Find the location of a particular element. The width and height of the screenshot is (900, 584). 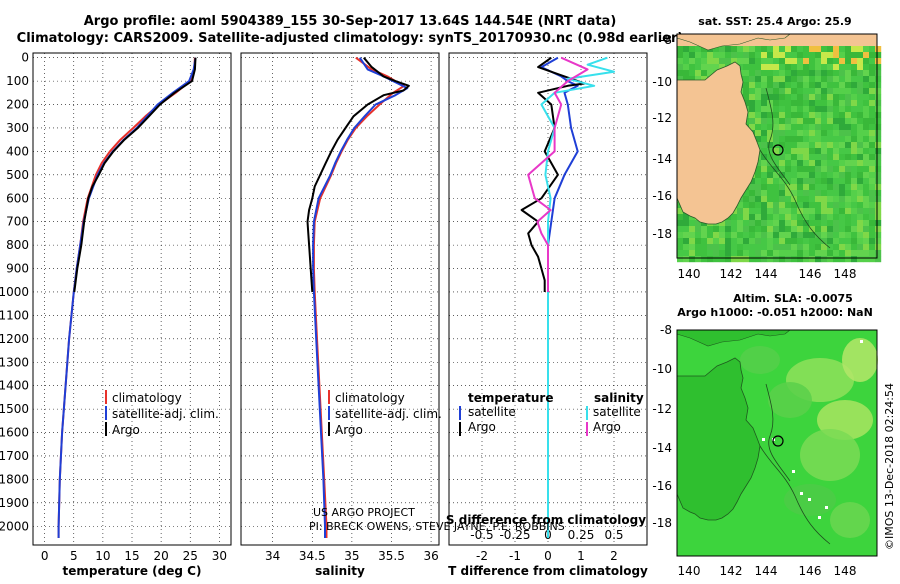

sst-map-title: sat. SST: 25.4 Argo: 25.9 is located at coordinates (774, 21).